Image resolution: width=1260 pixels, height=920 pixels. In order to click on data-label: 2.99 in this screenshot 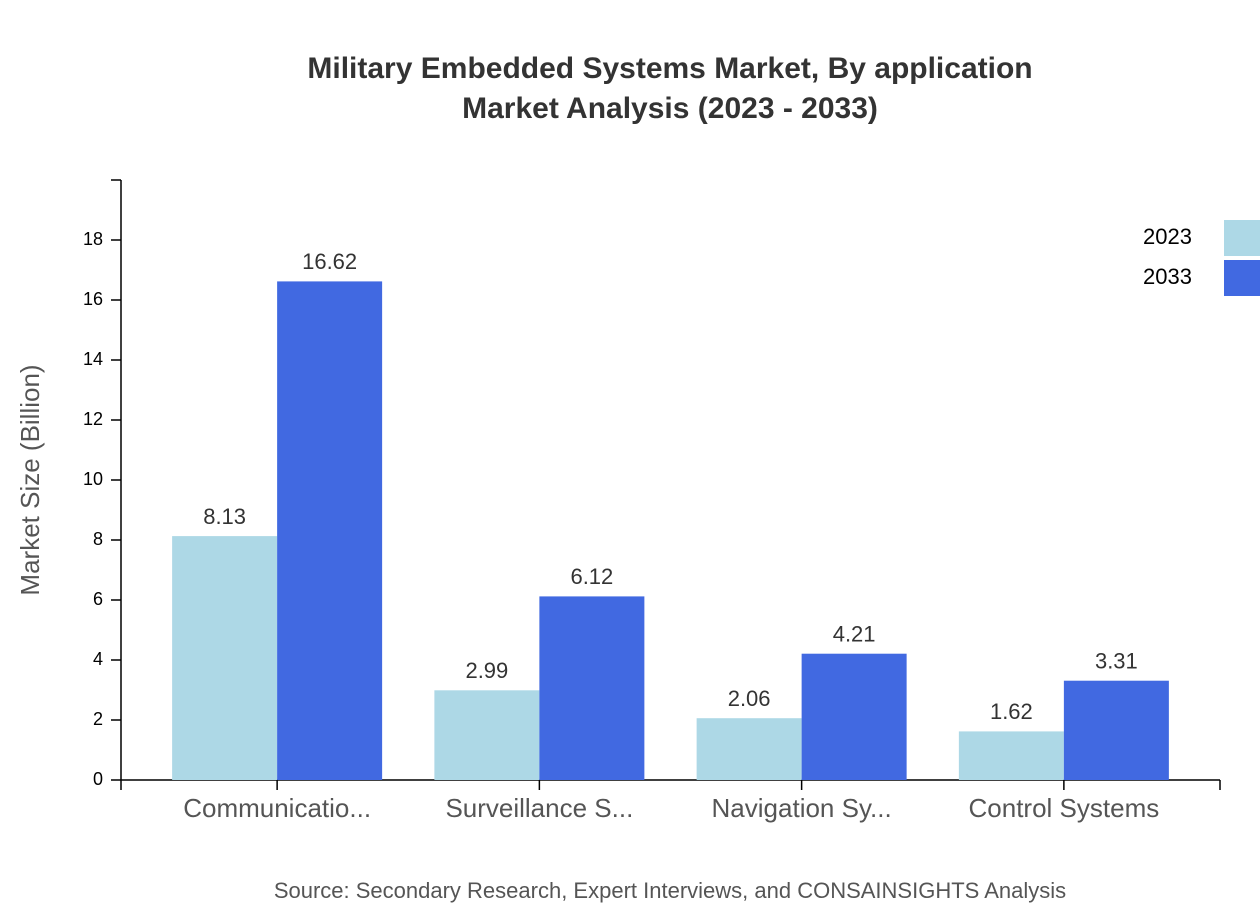, I will do `click(486, 670)`.